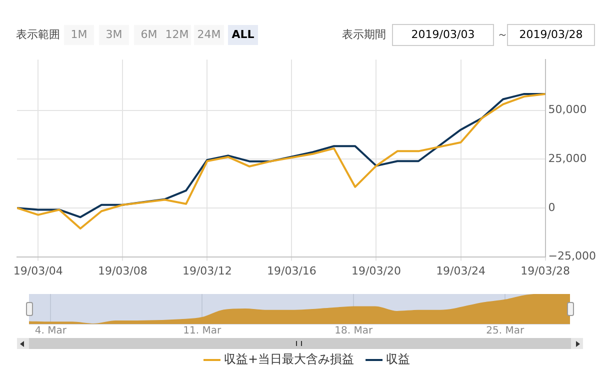  Describe the element at coordinates (207, 271) in the screenshot. I see `x-tick-label: 19/03/12` at that location.